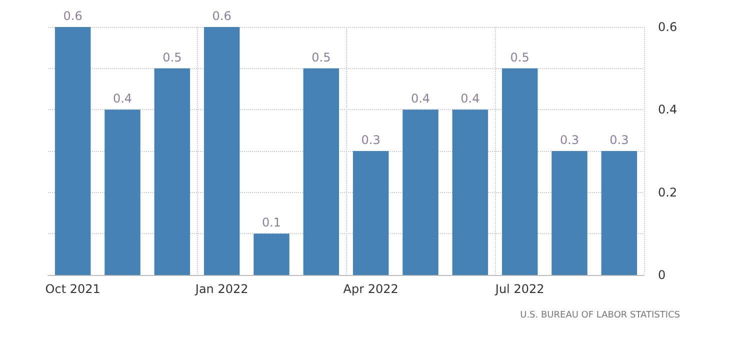 The image size is (730, 348). I want to click on x-tick-label: Apr 2022, so click(370, 289).